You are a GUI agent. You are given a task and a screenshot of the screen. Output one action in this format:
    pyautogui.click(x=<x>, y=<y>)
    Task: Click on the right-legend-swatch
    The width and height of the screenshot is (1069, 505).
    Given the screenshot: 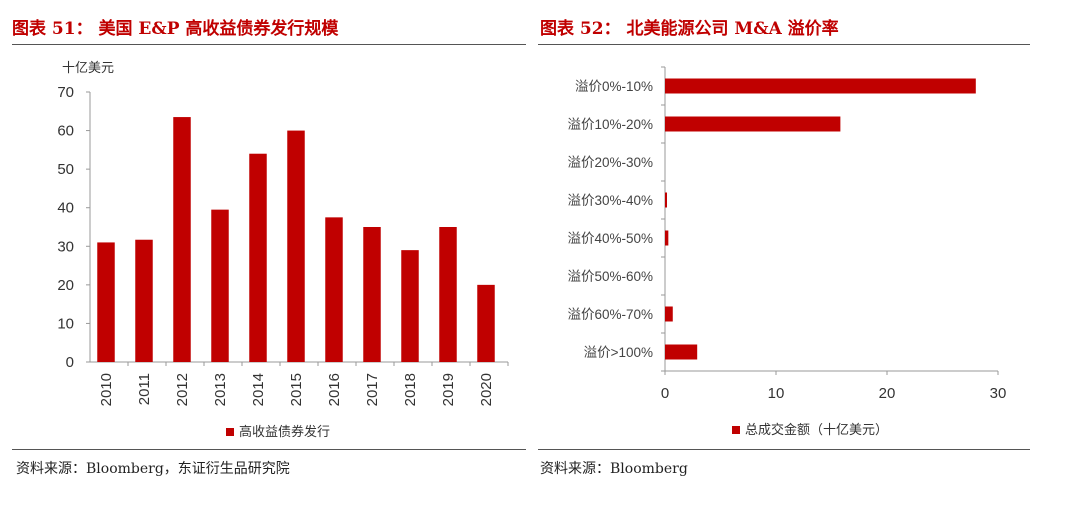 What is the action you would take?
    pyautogui.click(x=736, y=429)
    